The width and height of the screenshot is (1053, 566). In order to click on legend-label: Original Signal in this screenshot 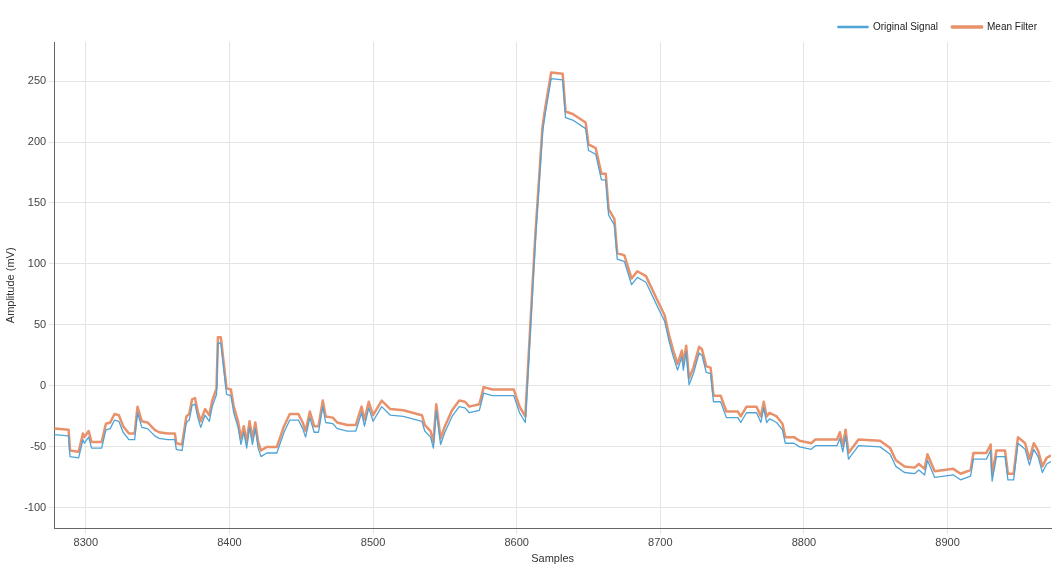, I will do `click(905, 26)`.